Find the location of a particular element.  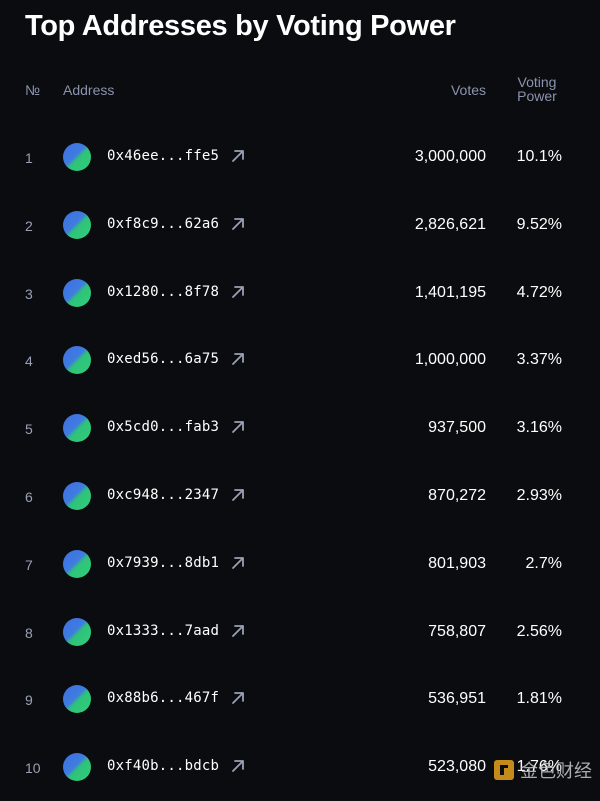

watermark: 金色财经 is located at coordinates (543, 770).